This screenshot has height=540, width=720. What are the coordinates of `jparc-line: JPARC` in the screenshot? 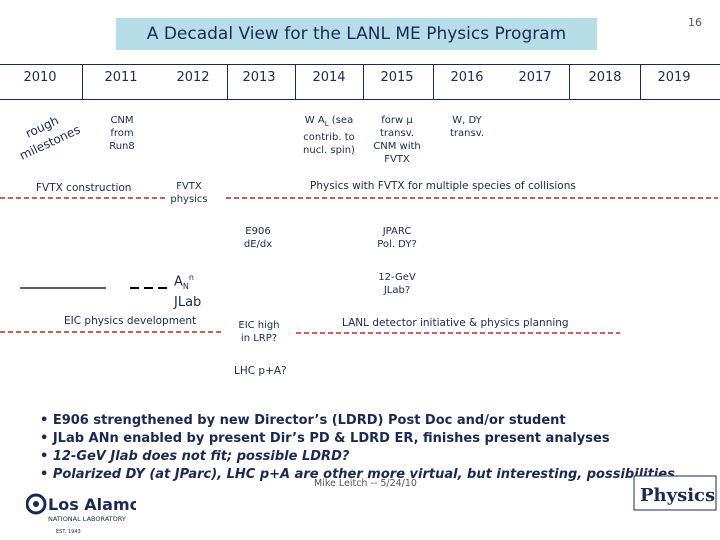 It's located at (397, 231).